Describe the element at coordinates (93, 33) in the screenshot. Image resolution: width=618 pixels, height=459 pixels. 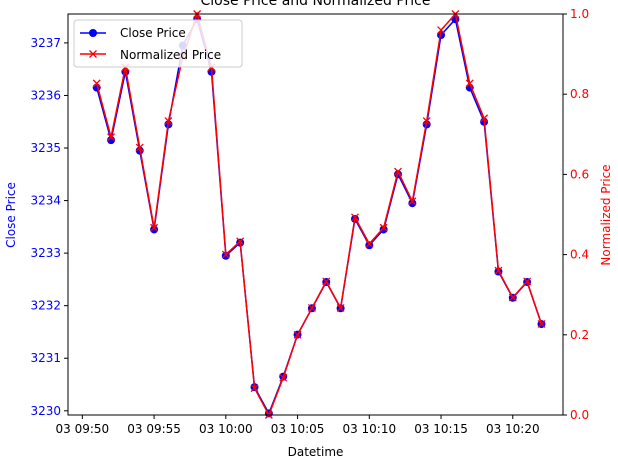
I see `legend-close-marker` at that location.